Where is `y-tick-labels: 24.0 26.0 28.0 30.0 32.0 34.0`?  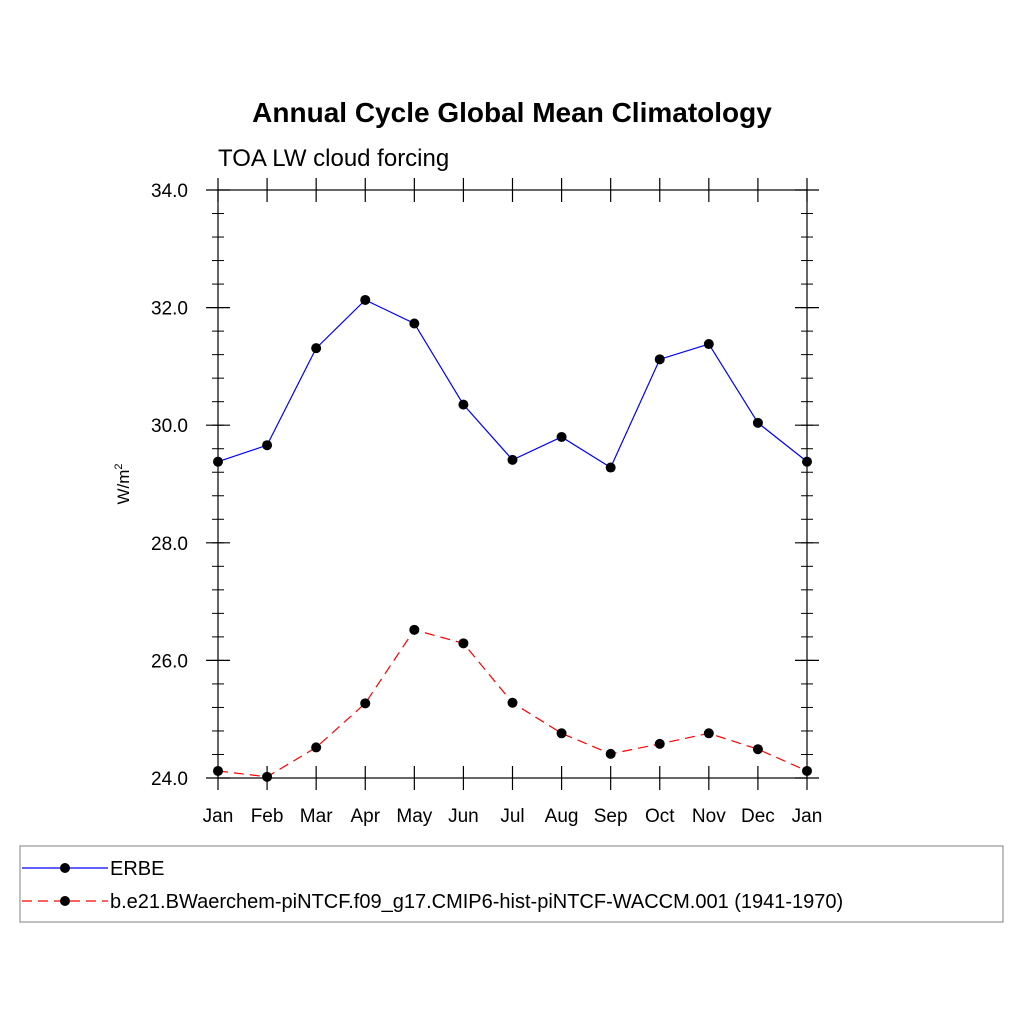 y-tick-labels: 24.0 26.0 28.0 30.0 32.0 34.0 is located at coordinates (169, 485).